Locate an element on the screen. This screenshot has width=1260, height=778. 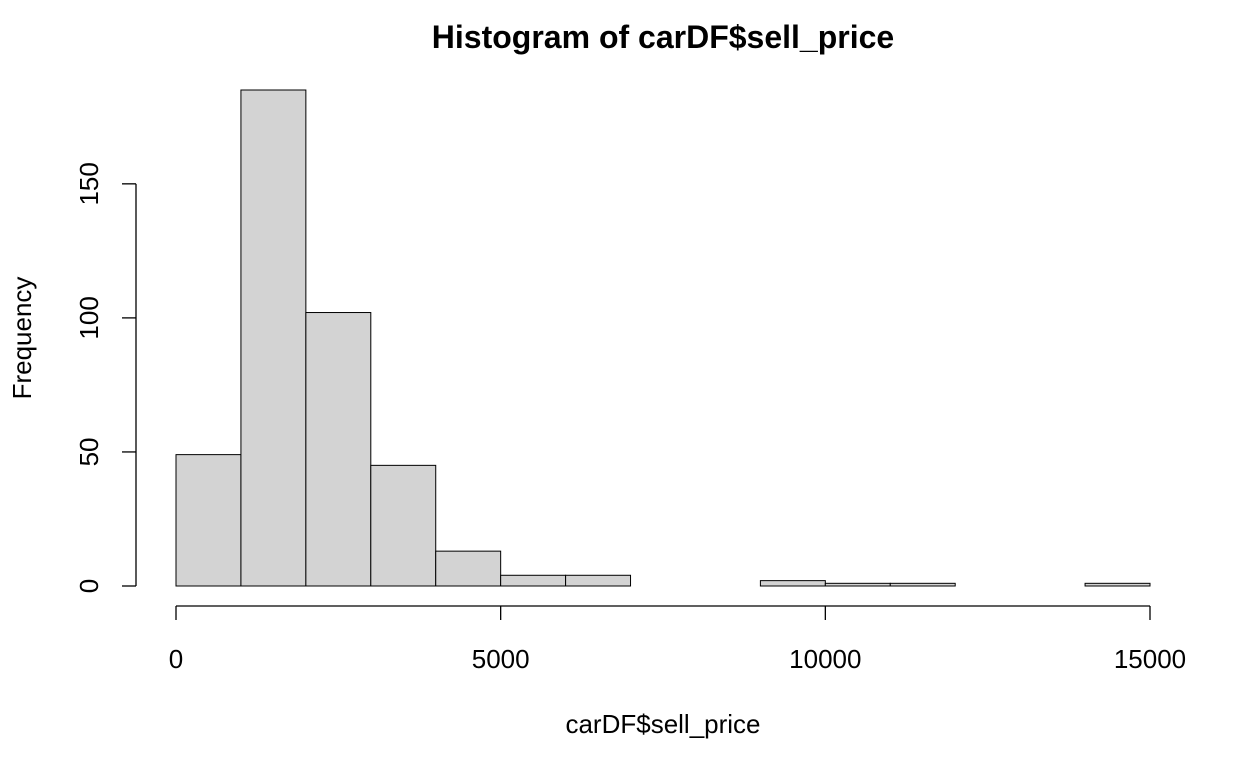
x-tick-label: 15000 is located at coordinates (1150, 659).